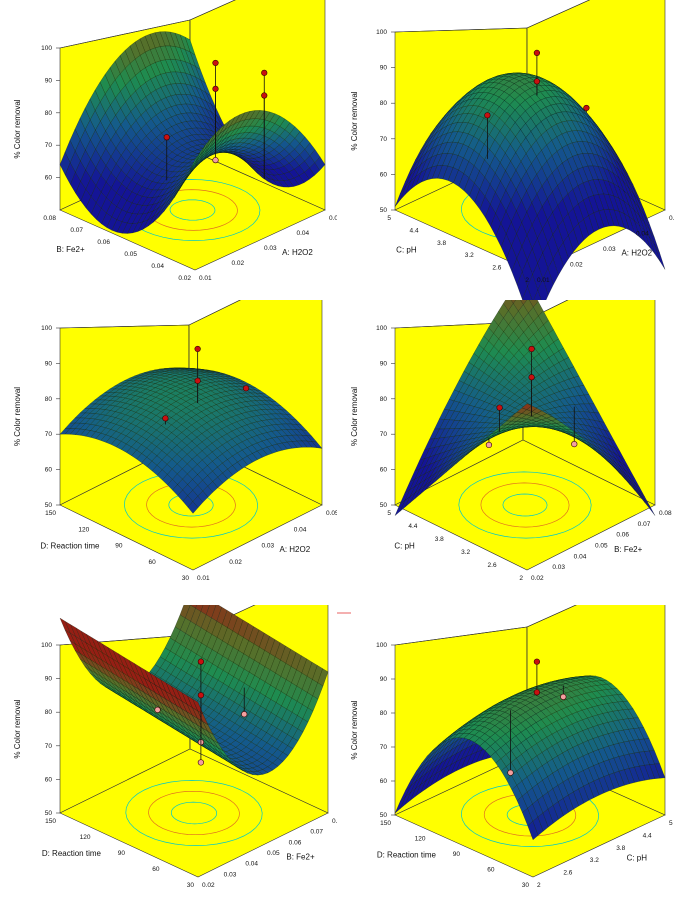  What do you see at coordinates (622, 535) in the screenshot?
I see `x-tick-label: 0.06` at bounding box center [622, 535].